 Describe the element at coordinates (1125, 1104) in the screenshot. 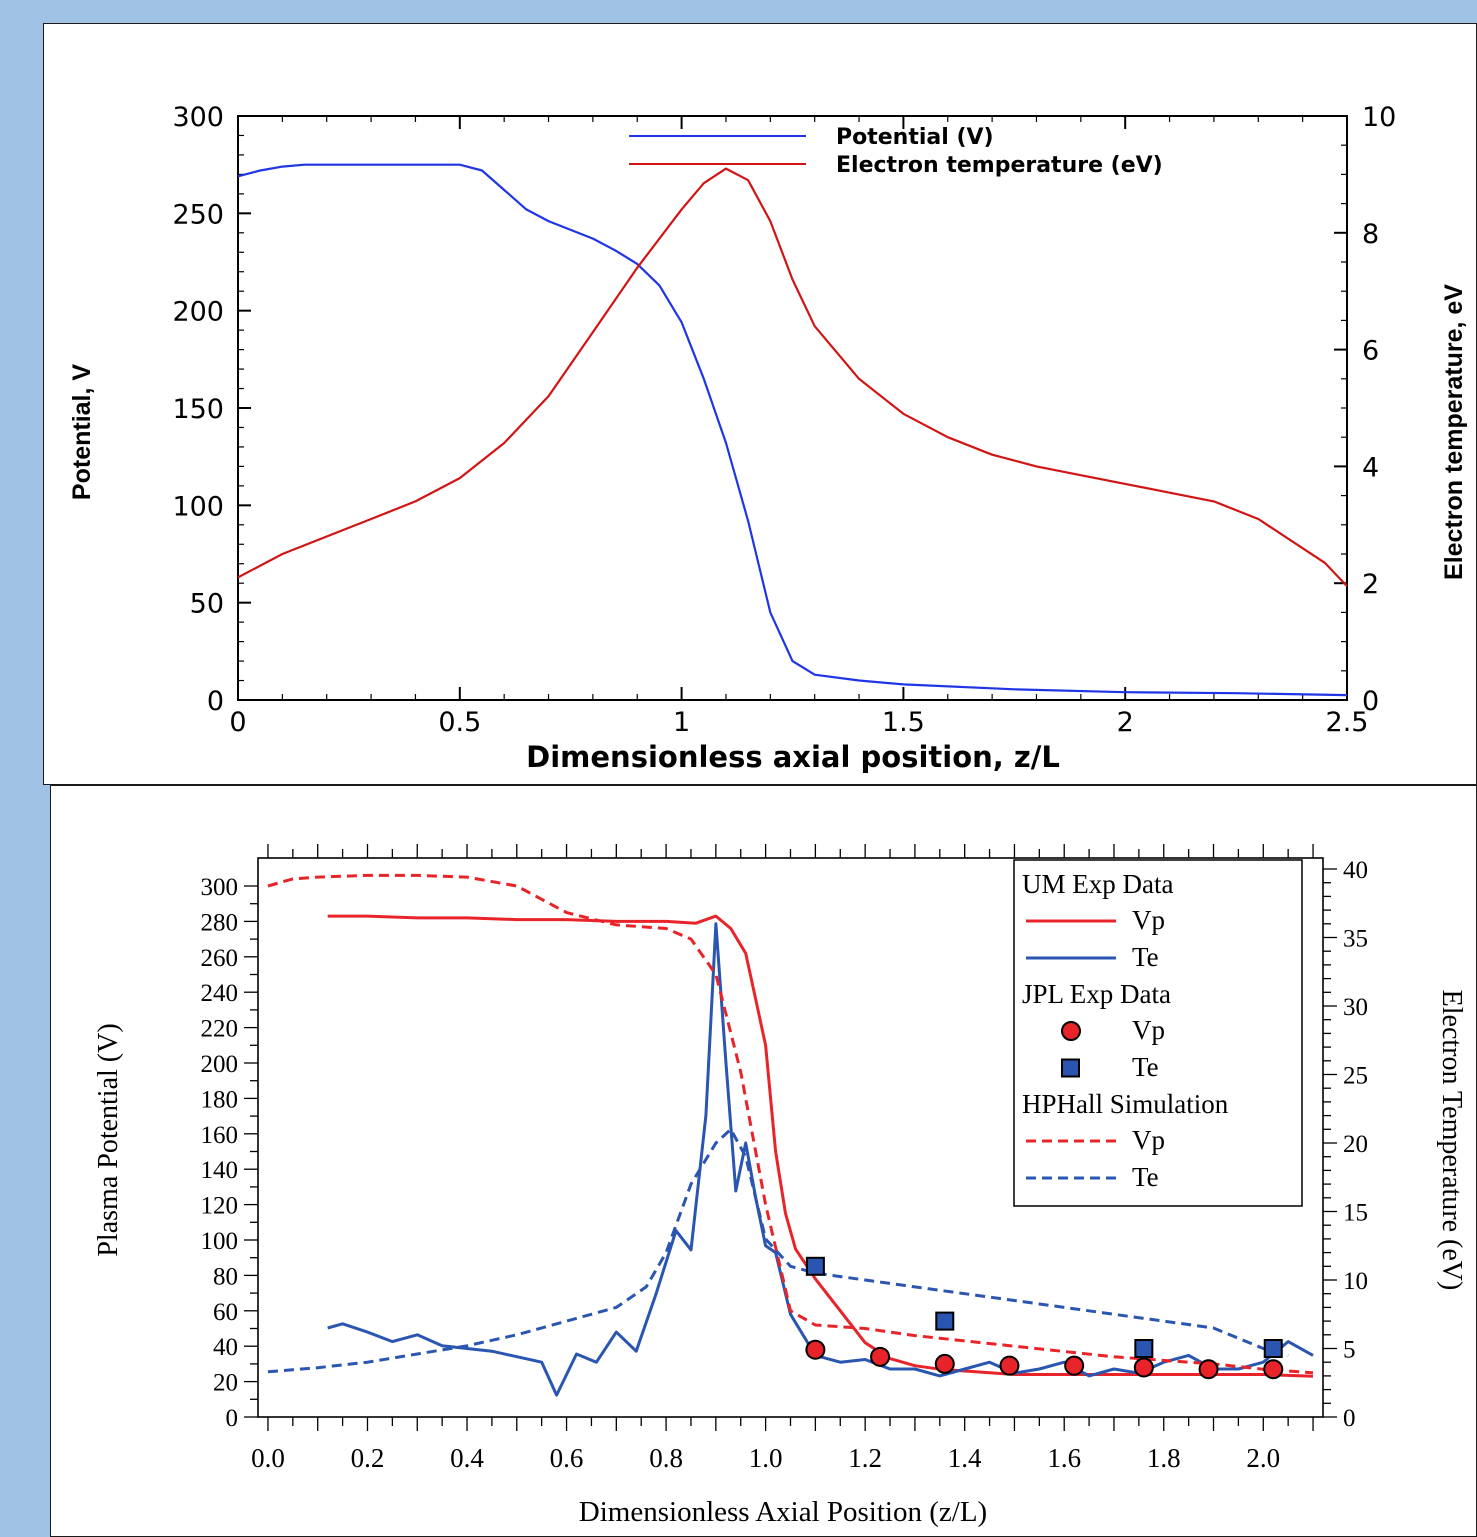

I see `legend-group-title: HPHall Simulation` at that location.